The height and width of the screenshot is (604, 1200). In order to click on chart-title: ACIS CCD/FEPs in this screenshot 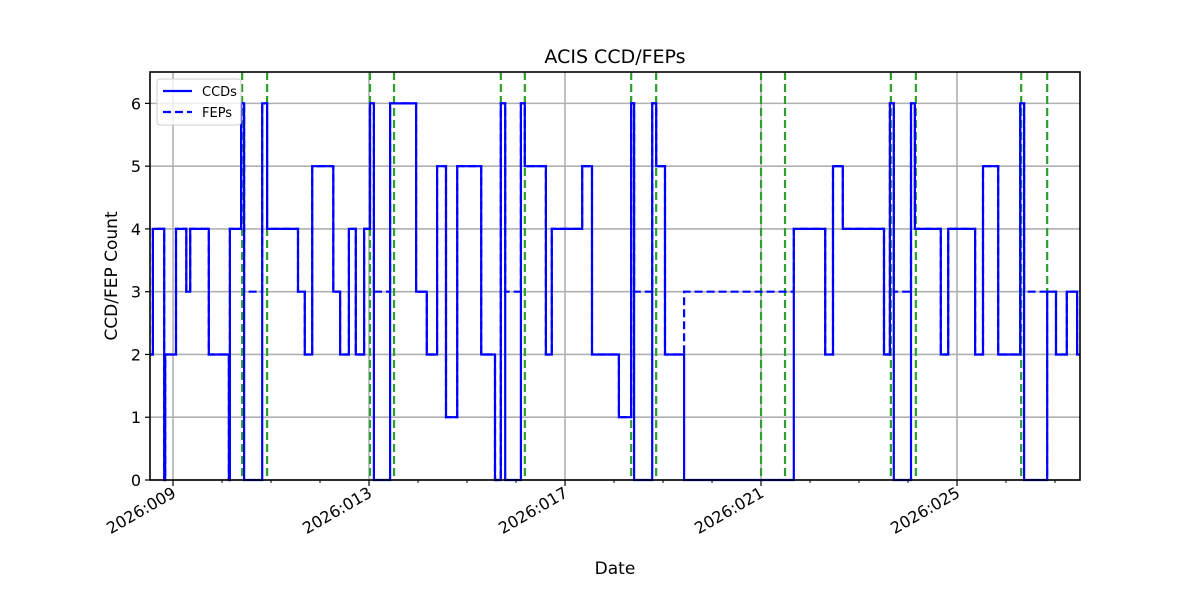, I will do `click(614, 57)`.